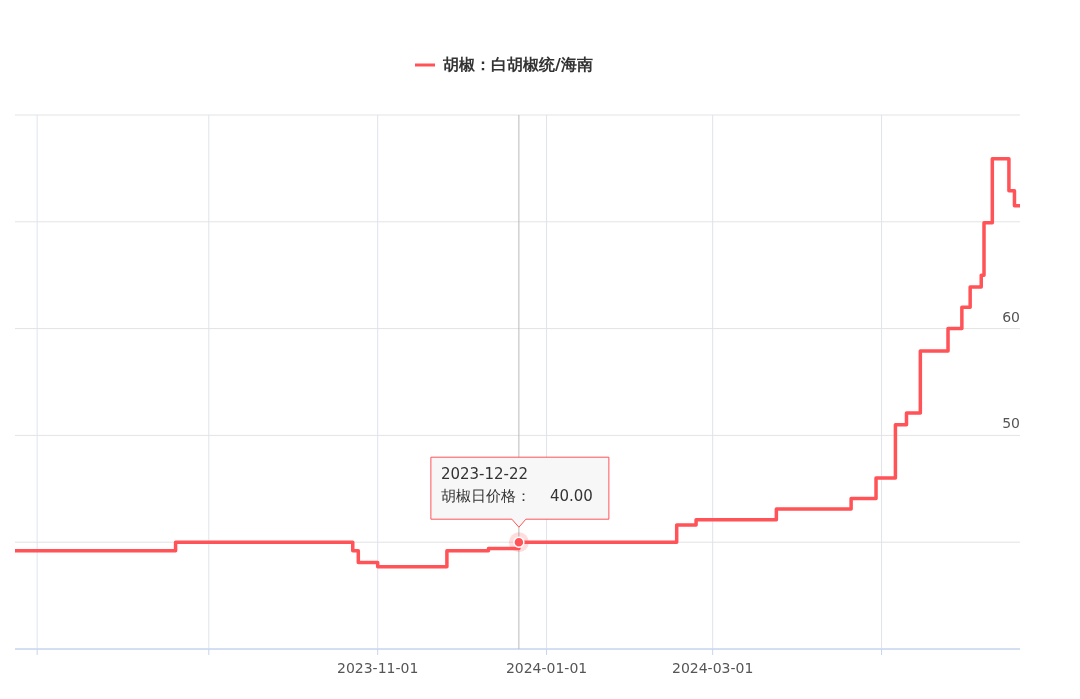  What do you see at coordinates (546, 668) in the screenshot?
I see `x-tick-label: 2024-01-01` at bounding box center [546, 668].